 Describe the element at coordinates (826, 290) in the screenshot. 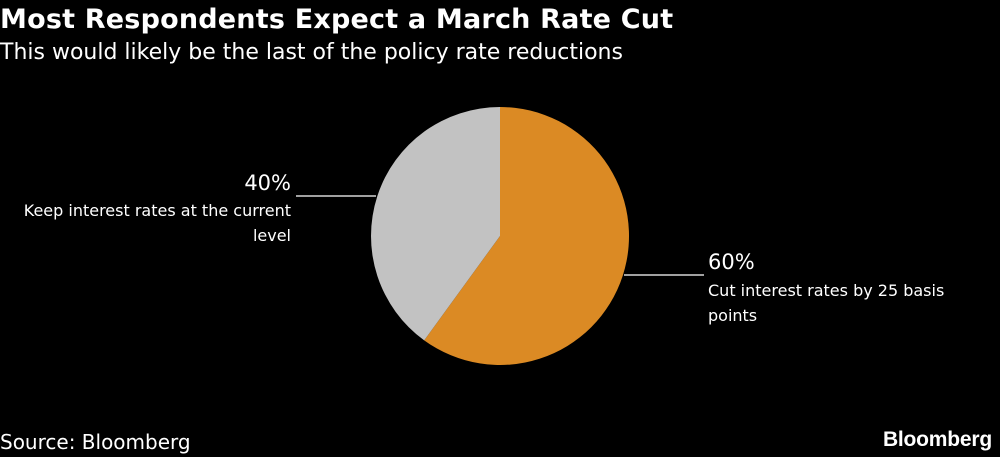

I see `slice-label-cut-rates-line-1: Cut interest rates by 25 basis` at that location.